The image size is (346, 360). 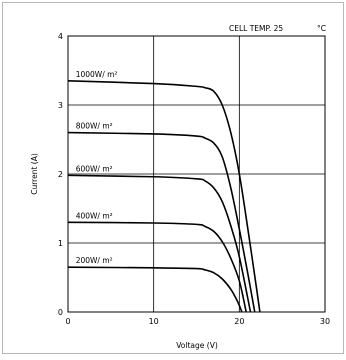 What do you see at coordinates (60, 243) in the screenshot?
I see `y-tick-label: 1` at bounding box center [60, 243].